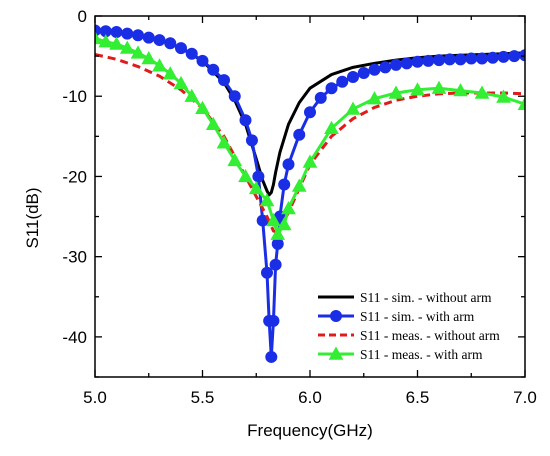 The image size is (550, 456). I want to click on legend-item-4: S11 - meas. - with arm, so click(400, 354).